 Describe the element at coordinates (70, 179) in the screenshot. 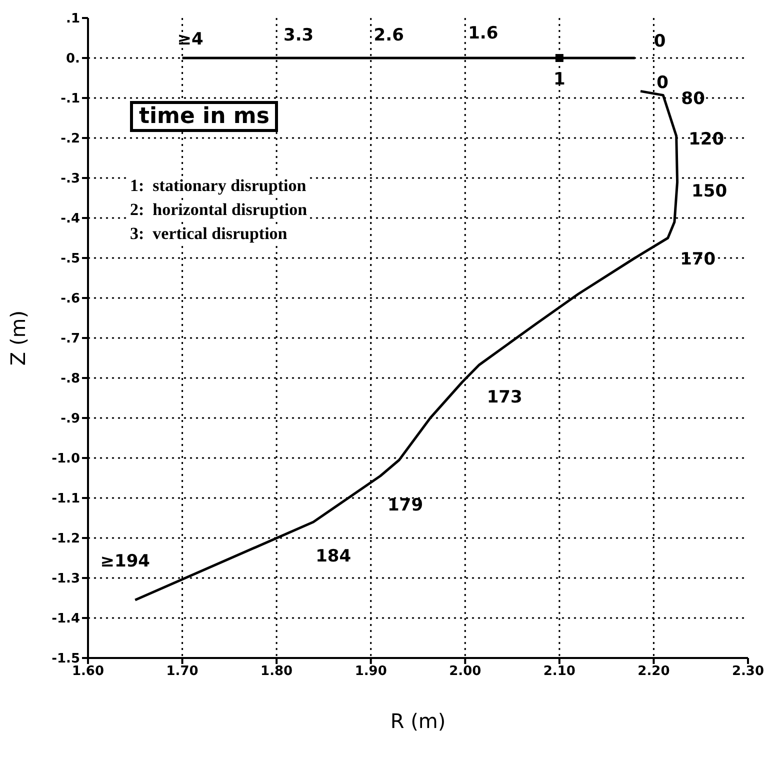

I see `y-tick-label: -.3` at that location.